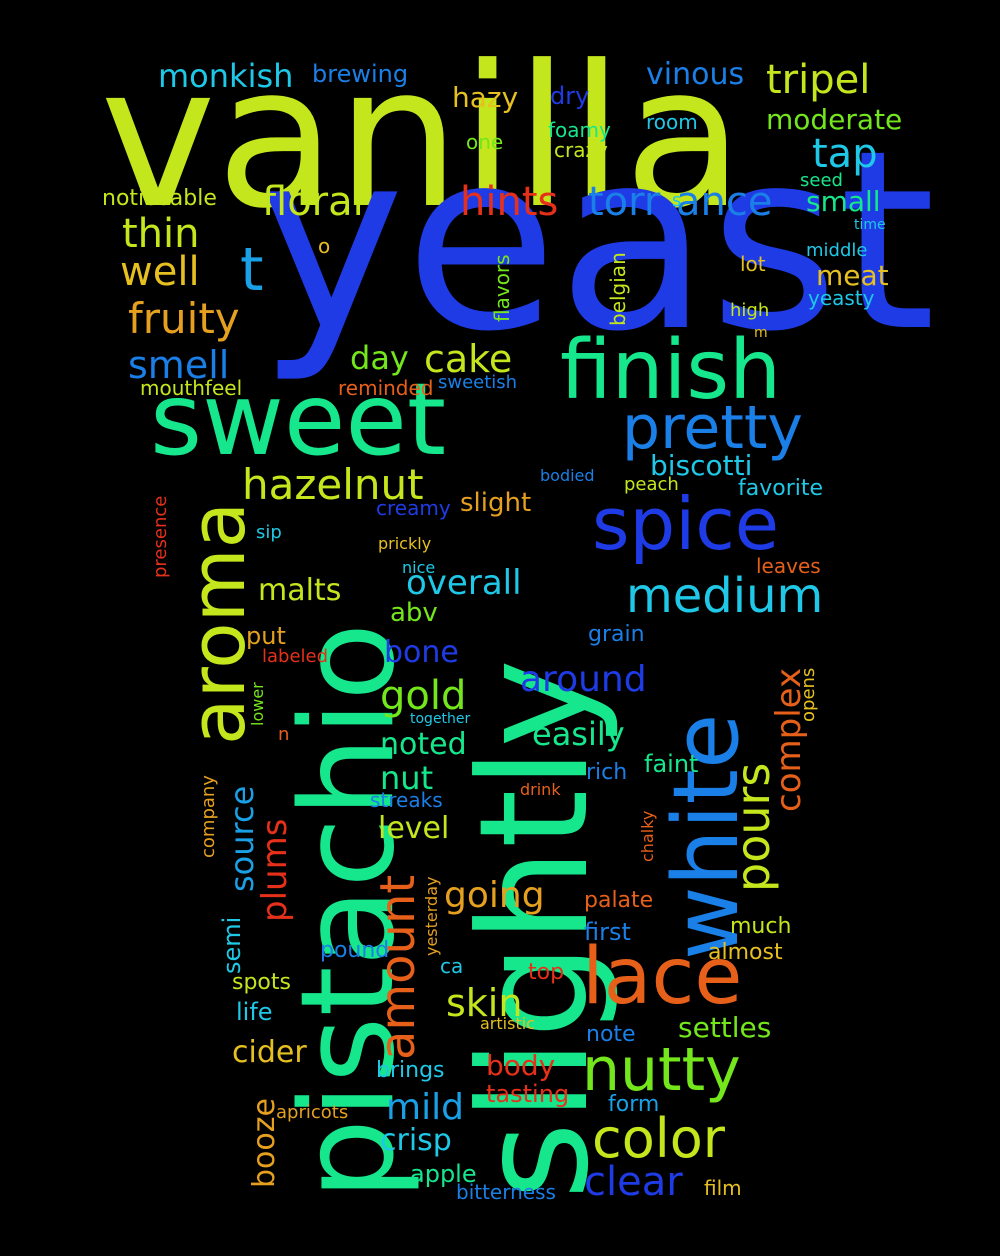 The image size is (1000, 1256). I want to click on word-plums: plums, so click(275, 870).